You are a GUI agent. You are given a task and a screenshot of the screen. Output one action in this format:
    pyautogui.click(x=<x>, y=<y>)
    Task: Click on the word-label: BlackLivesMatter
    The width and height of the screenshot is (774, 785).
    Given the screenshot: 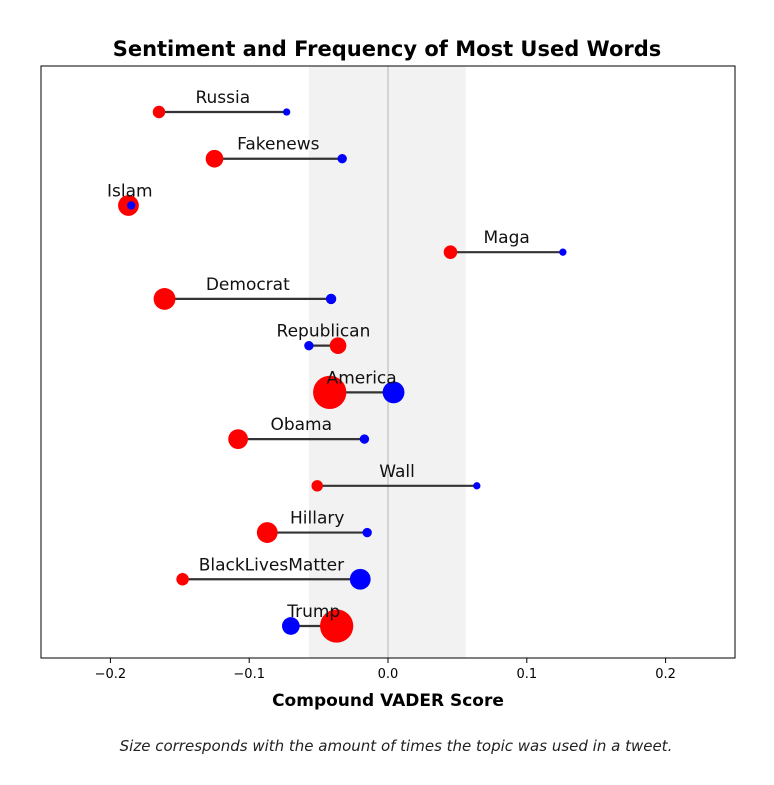 What is the action you would take?
    pyautogui.click(x=271, y=565)
    